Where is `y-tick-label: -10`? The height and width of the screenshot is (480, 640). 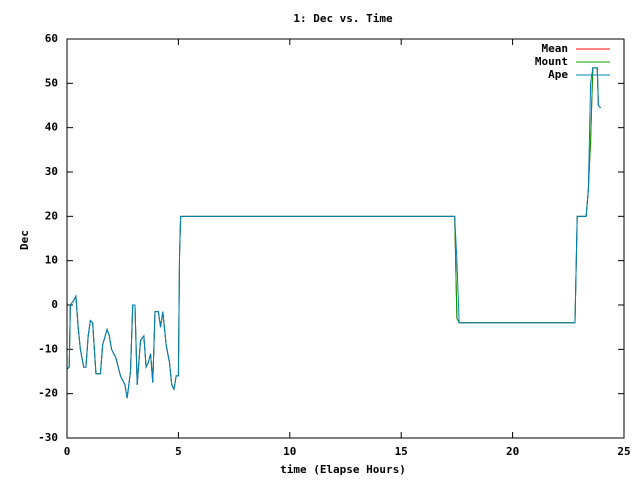
y-tick-label: -10 is located at coordinates (48, 348).